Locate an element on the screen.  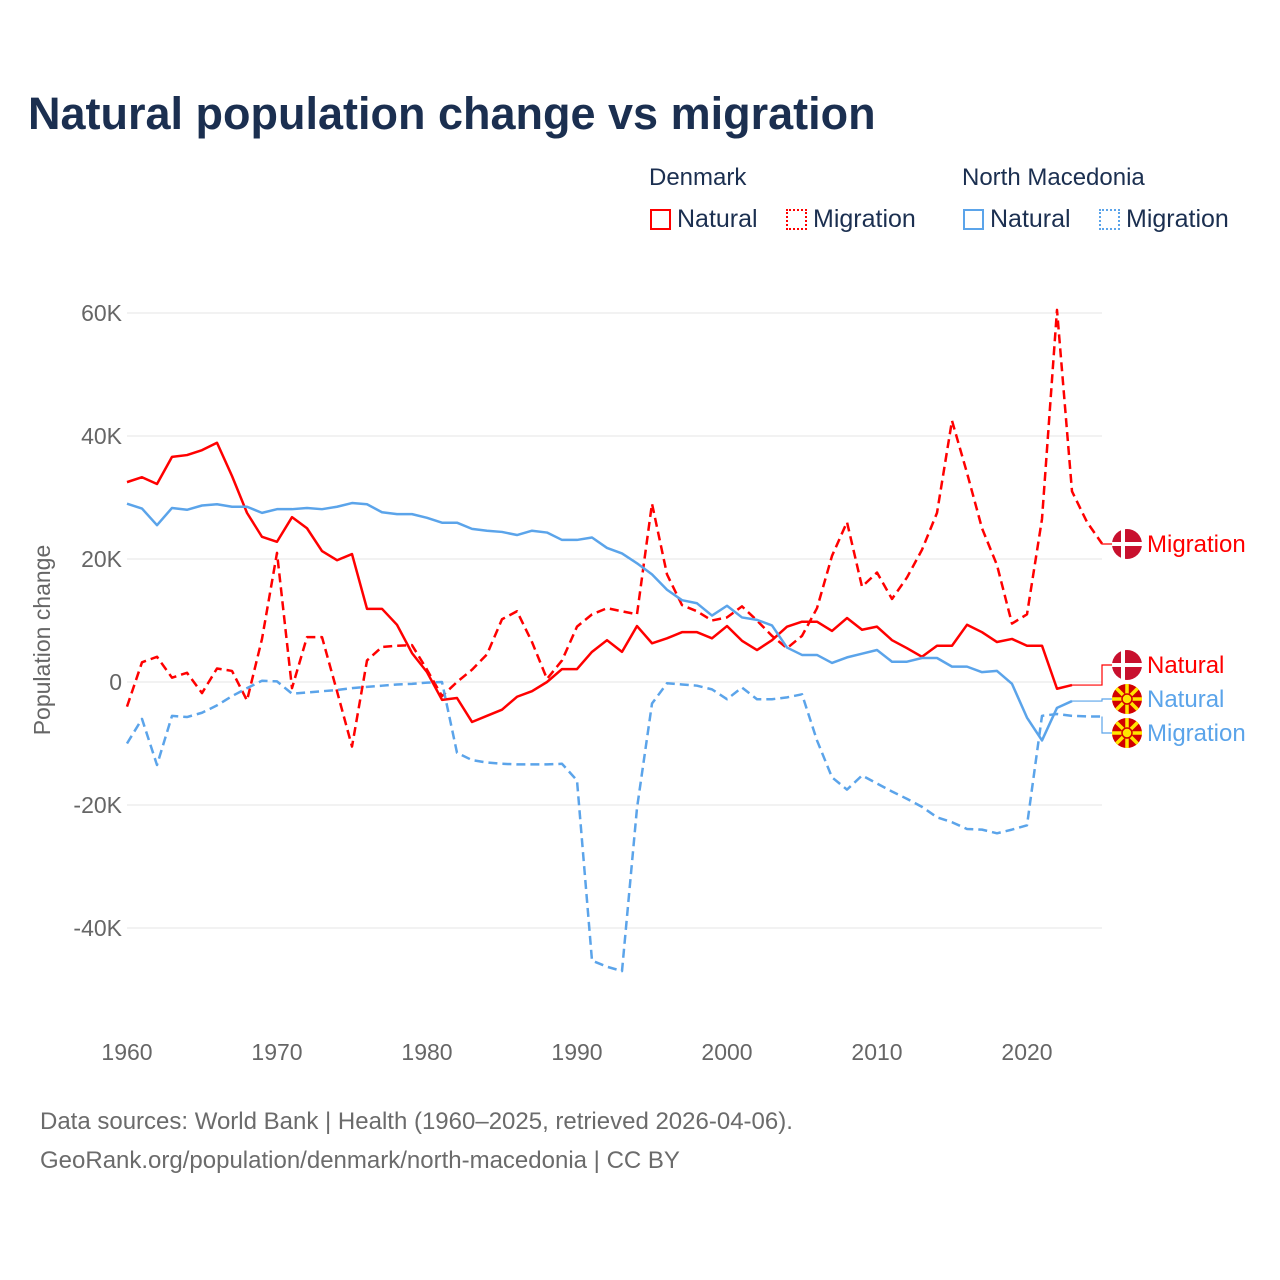
legend-item-north-macedonia-migration: Migration is located at coordinates (1164, 219).